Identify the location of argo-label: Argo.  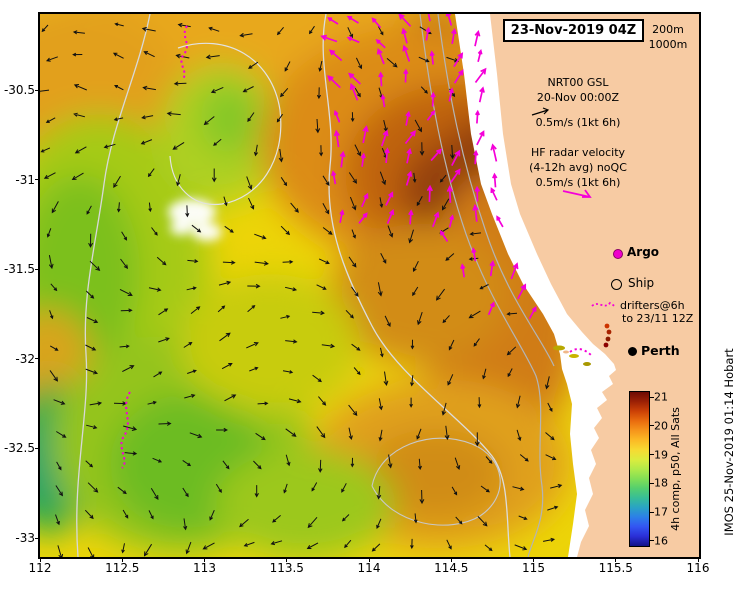
(643, 252).